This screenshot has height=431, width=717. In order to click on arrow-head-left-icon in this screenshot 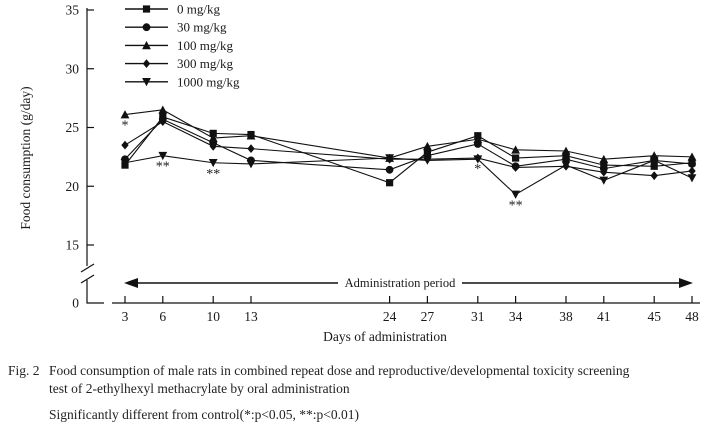, I will do `click(131, 283)`.